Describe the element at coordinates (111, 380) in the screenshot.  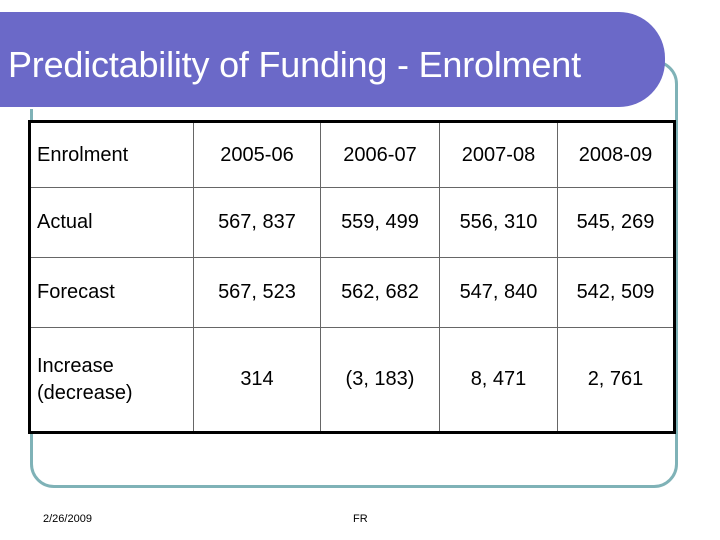
I see `row-label-increase: Increase (decrease)` at that location.